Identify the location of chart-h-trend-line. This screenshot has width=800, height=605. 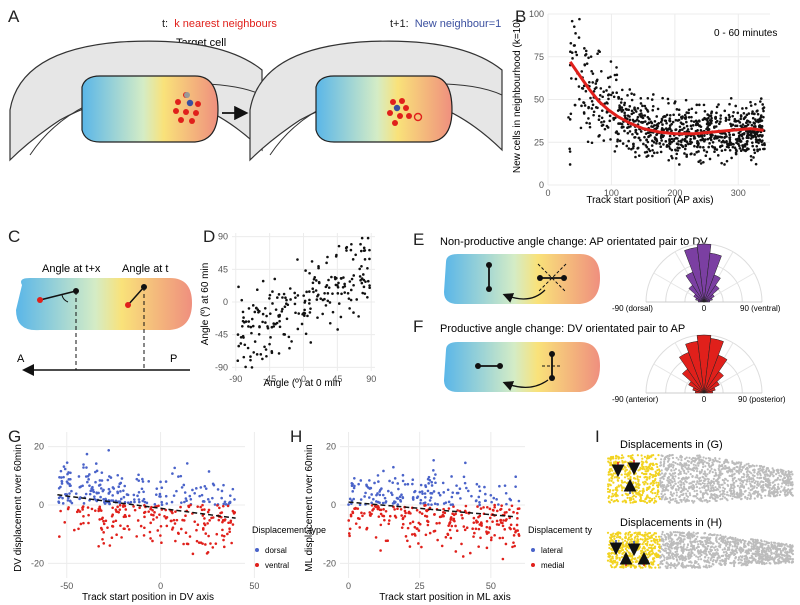
(431, 509).